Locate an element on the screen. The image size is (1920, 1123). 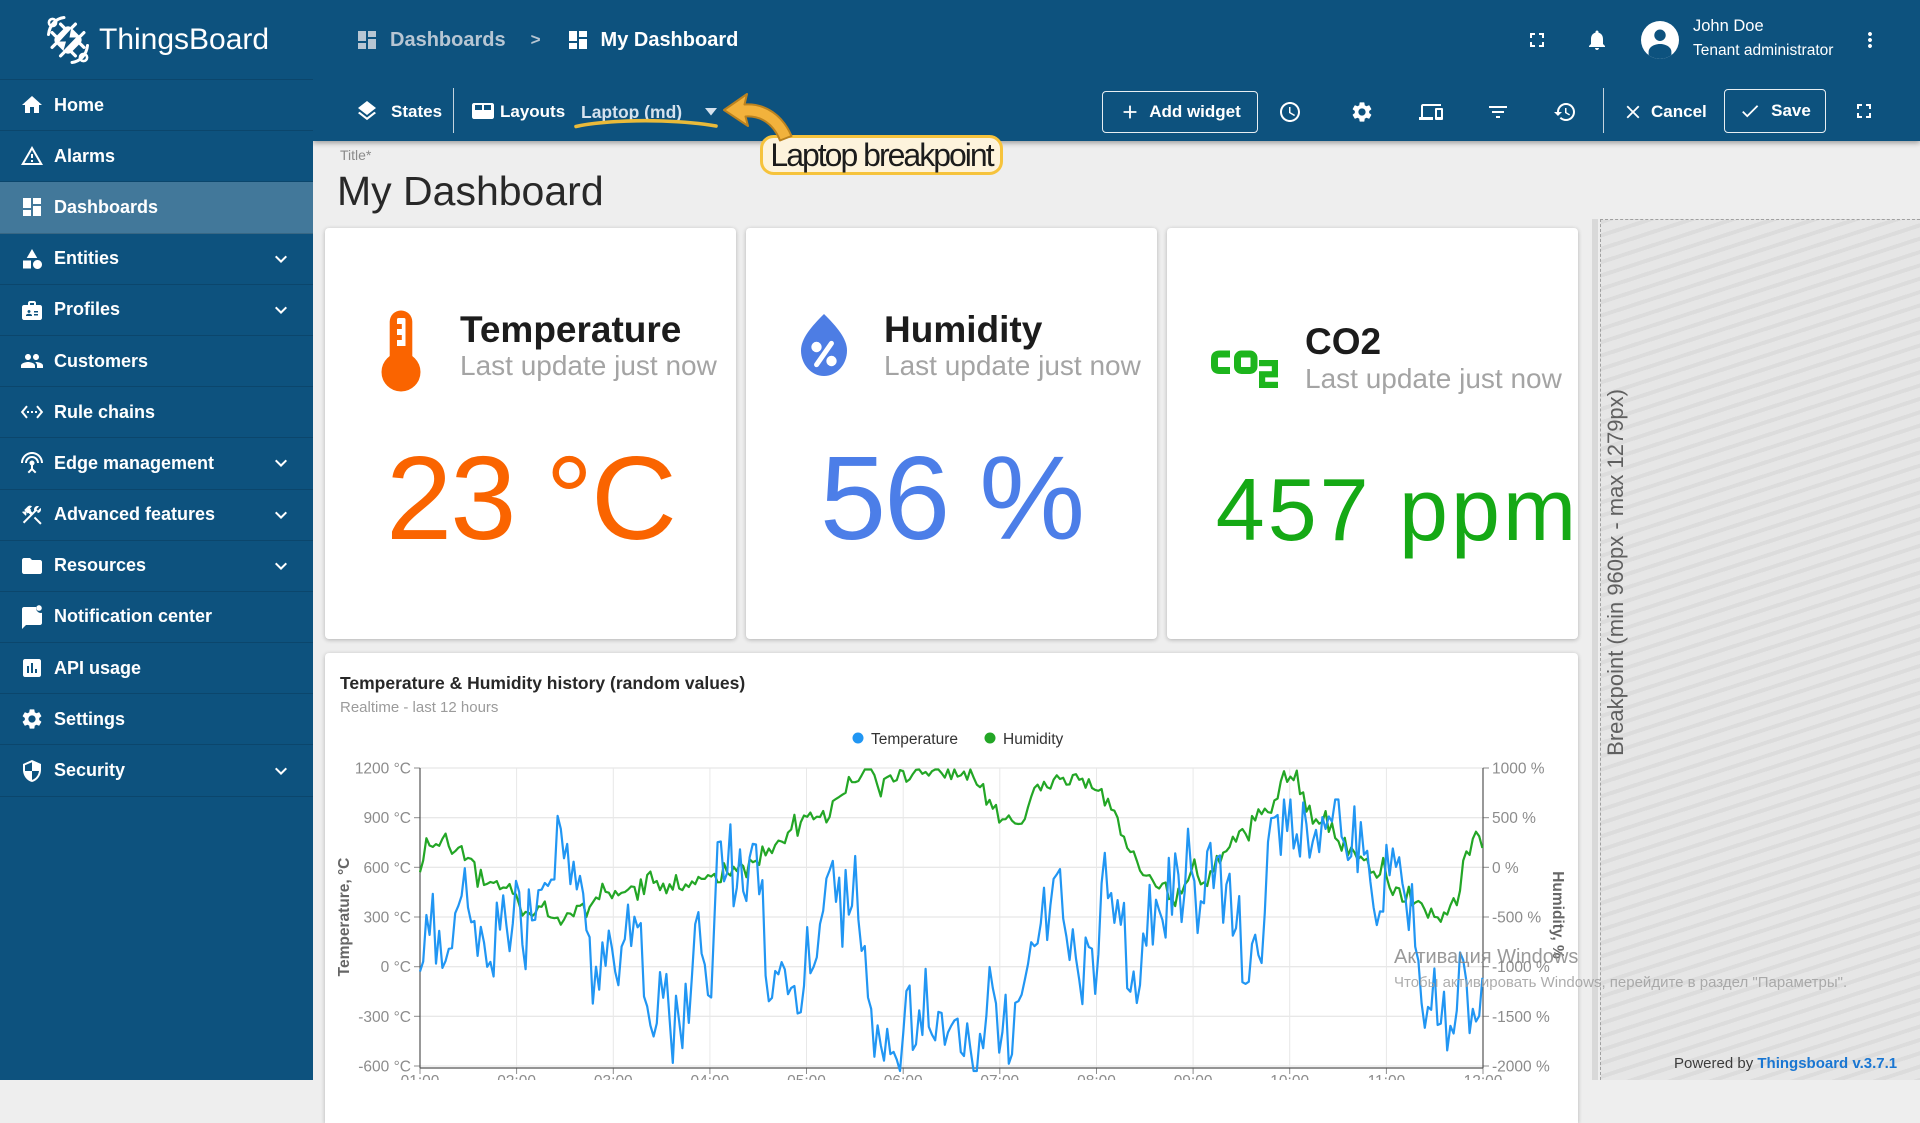
svg-text: 900 °C is located at coordinates (387, 818).